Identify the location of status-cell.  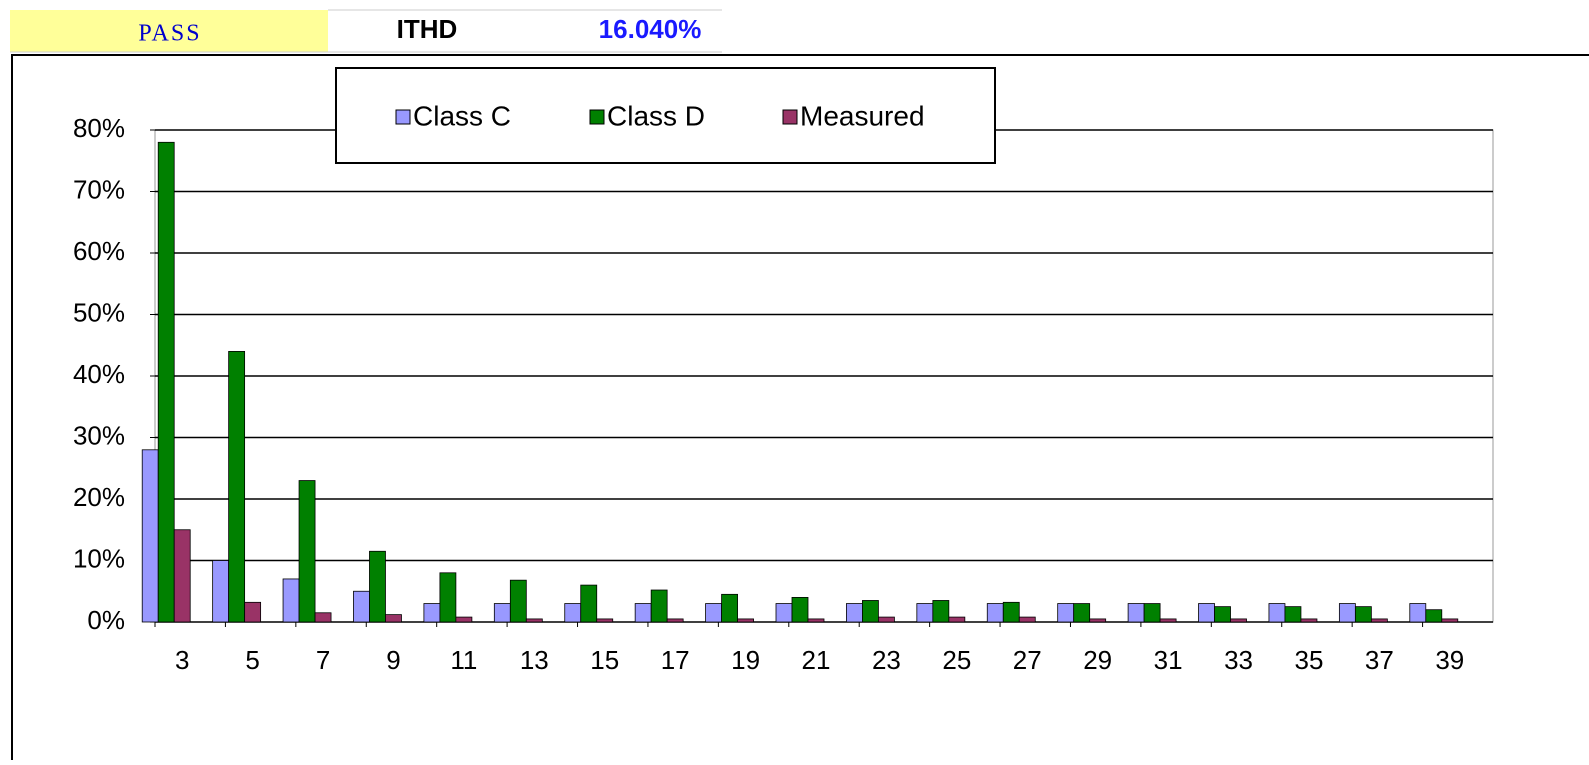
(169, 31).